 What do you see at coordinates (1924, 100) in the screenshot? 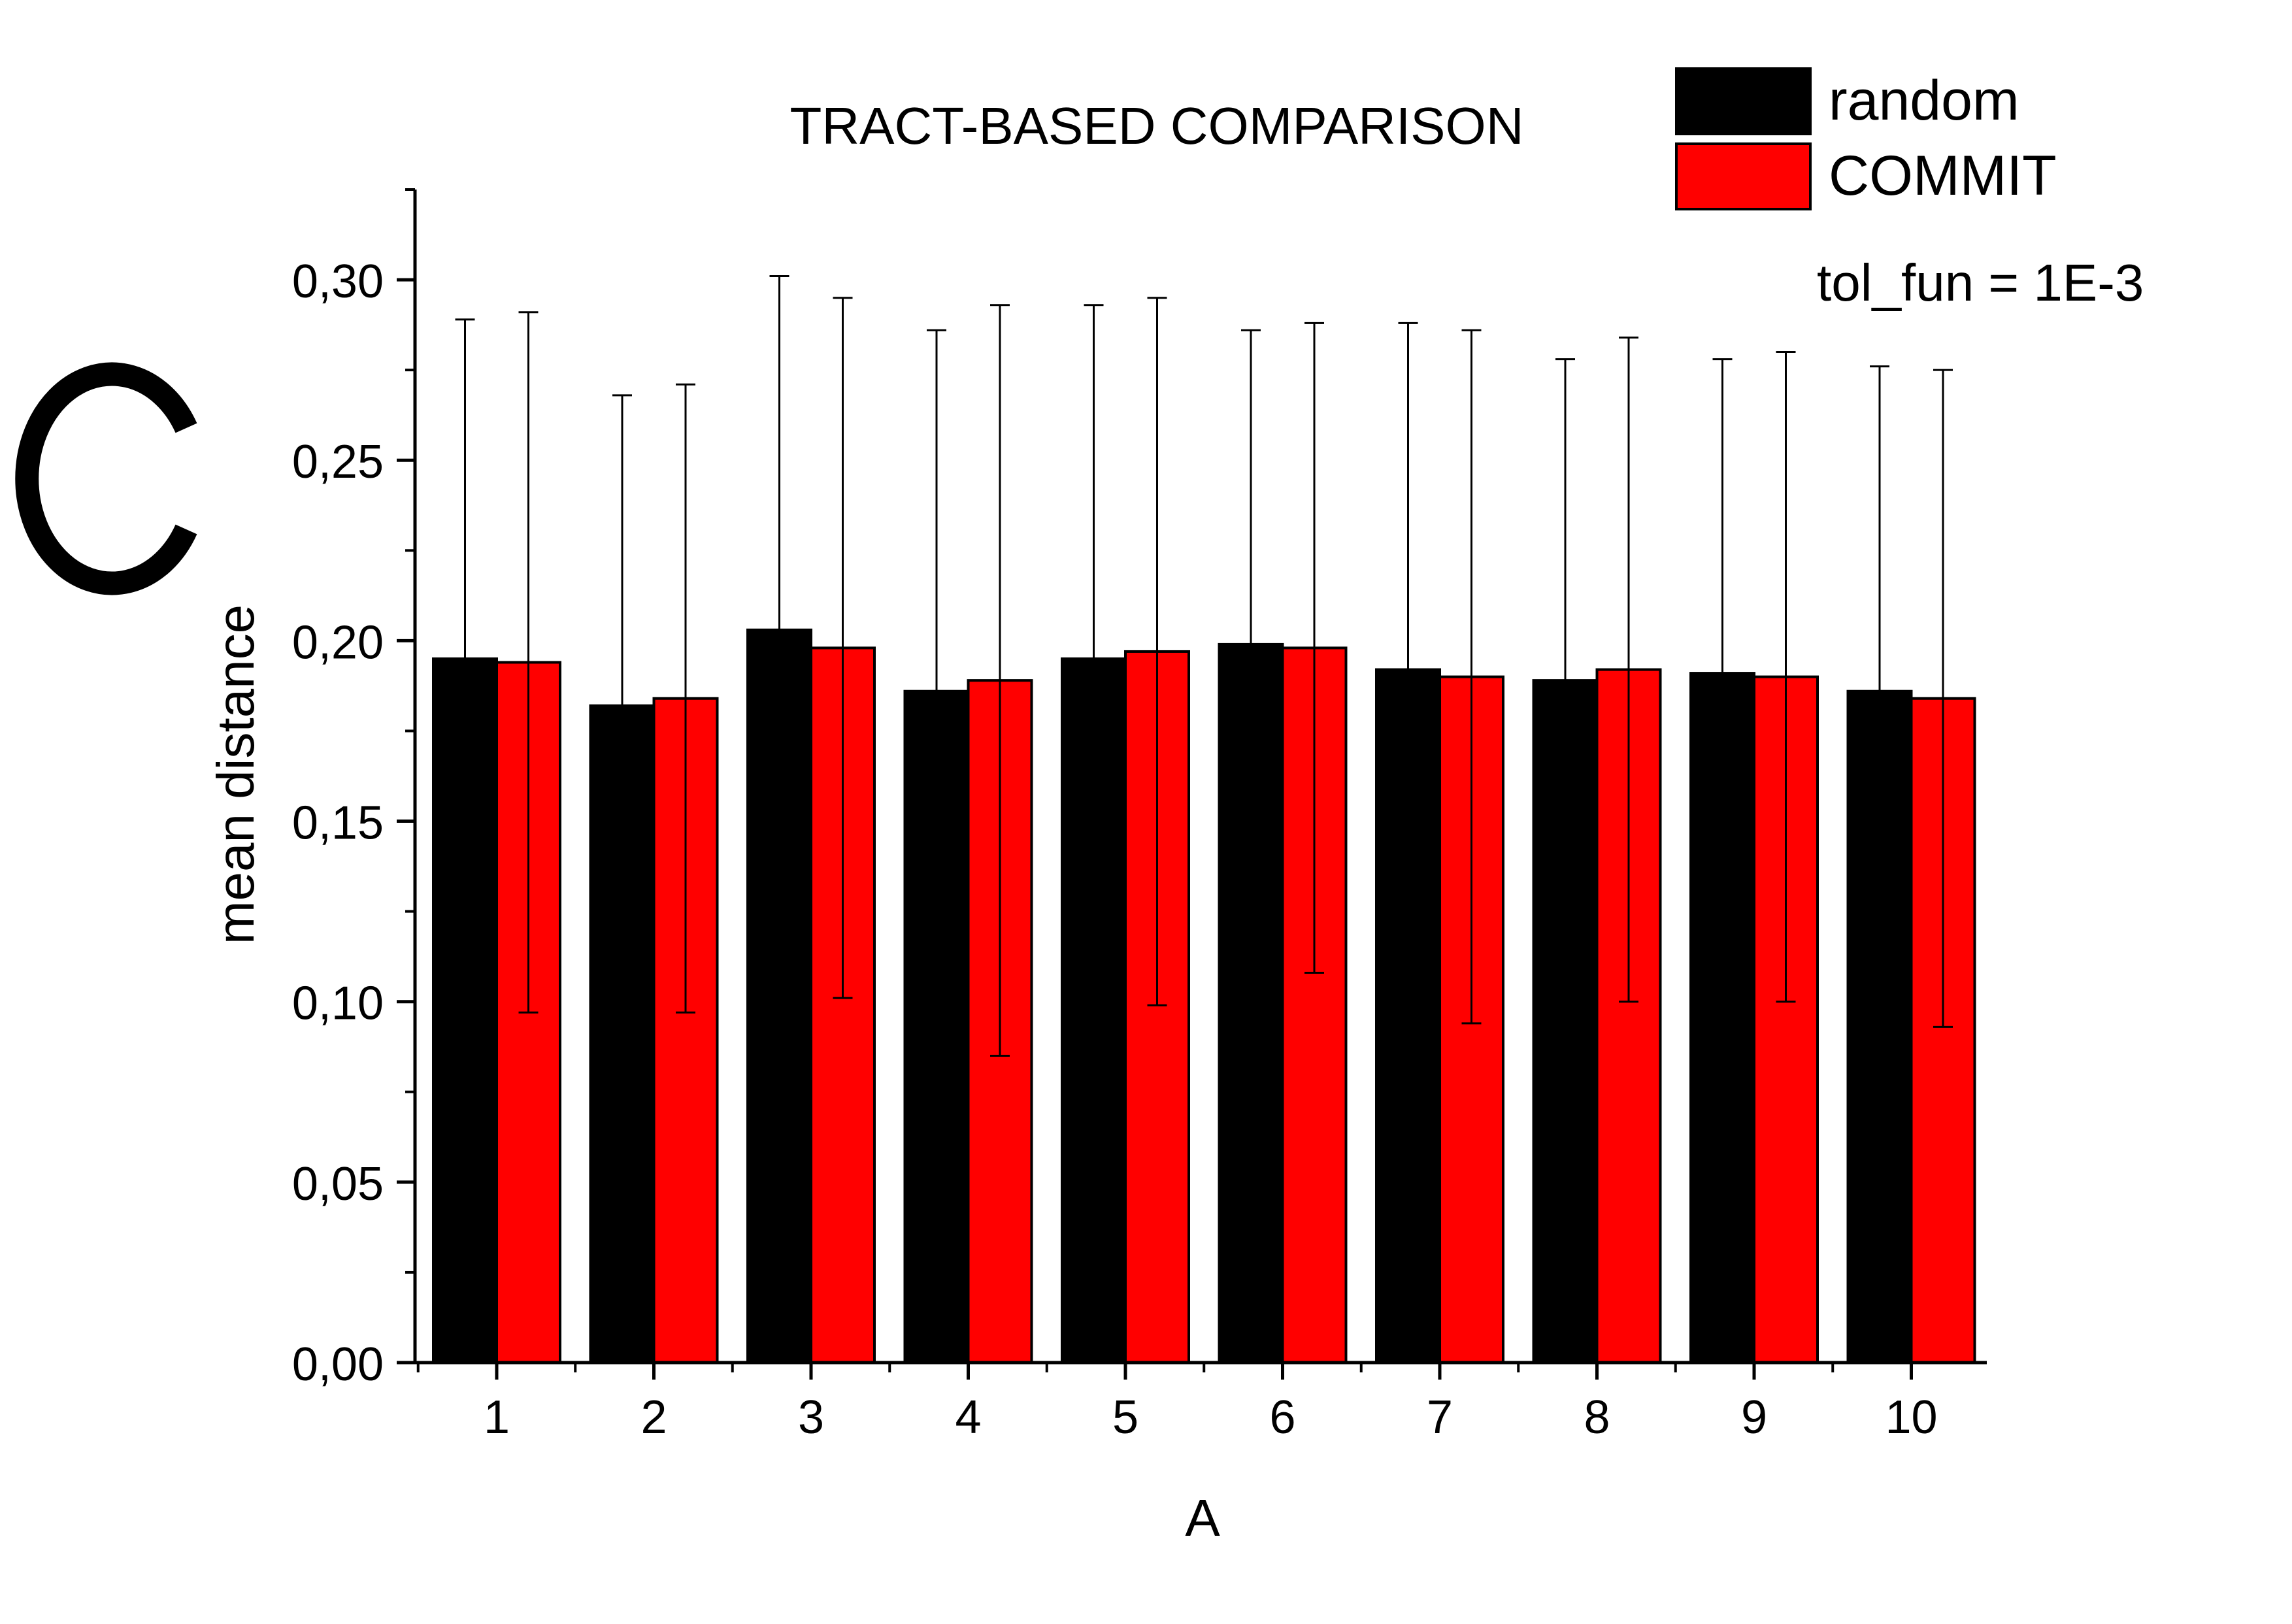
I see `legend-label-random: random` at bounding box center [1924, 100].